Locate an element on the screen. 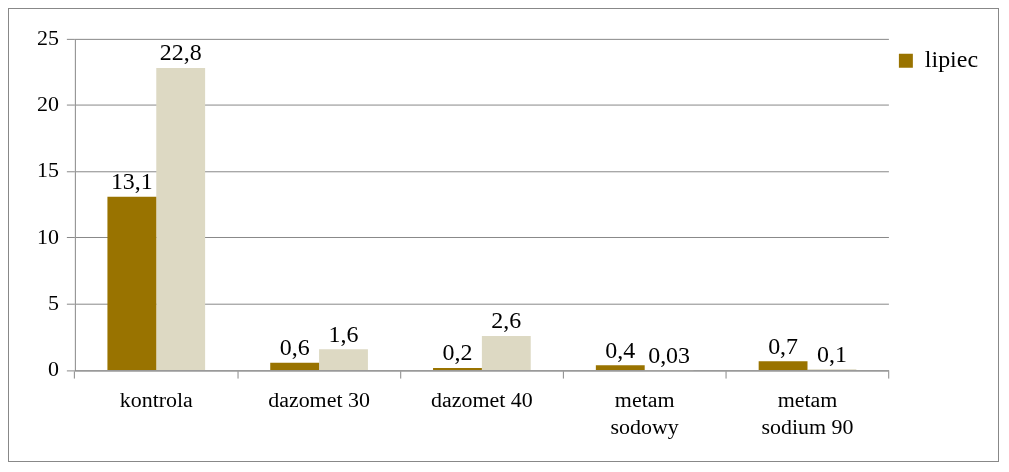  legend-label: lipiec is located at coordinates (951, 59).